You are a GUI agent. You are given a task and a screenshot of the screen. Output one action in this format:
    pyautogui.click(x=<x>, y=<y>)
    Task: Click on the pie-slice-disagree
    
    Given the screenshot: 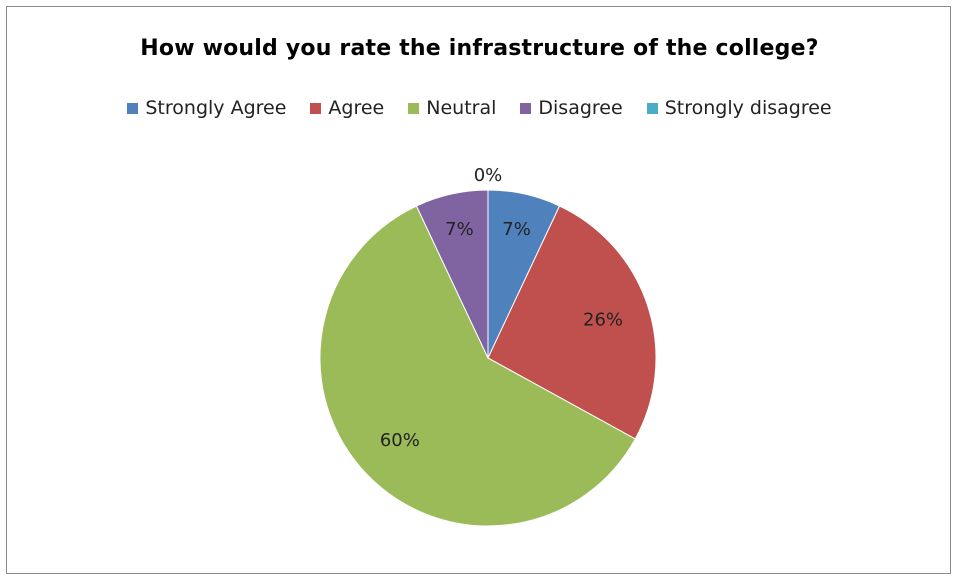 What is the action you would take?
    pyautogui.click(x=452, y=274)
    